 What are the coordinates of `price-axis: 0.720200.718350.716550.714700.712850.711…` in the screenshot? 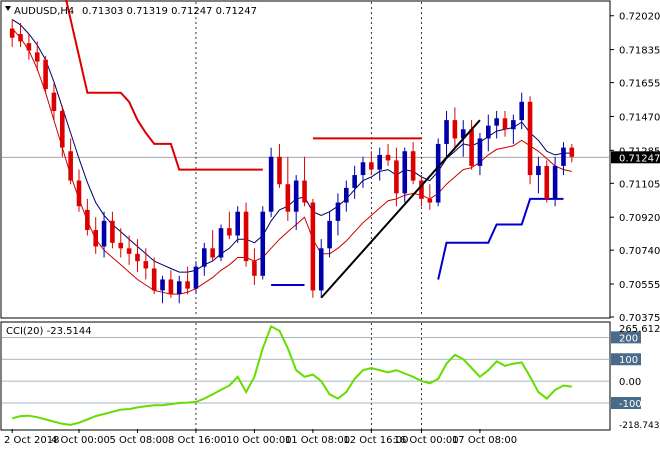 It's located at (635, 168).